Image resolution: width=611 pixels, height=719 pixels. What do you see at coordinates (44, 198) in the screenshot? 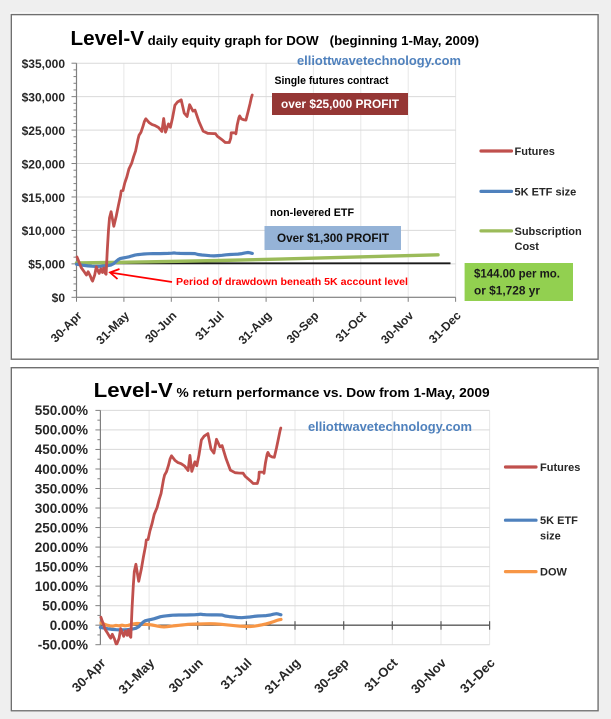
I see `svg-text: $15,000` at bounding box center [44, 198].